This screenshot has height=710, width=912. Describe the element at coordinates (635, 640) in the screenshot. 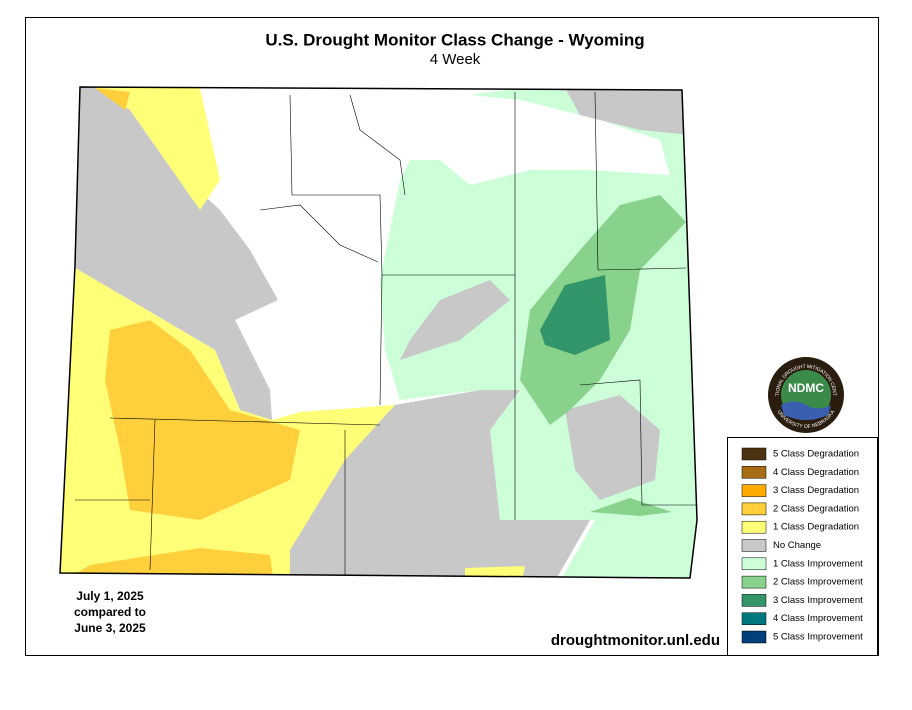

I see `source-url: droughtmonitor.unl.edu` at that location.